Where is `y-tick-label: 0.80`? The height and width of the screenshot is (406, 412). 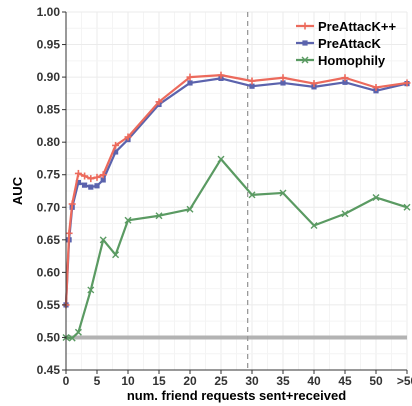 y-tick-label: 0.80 is located at coordinates (49, 142).